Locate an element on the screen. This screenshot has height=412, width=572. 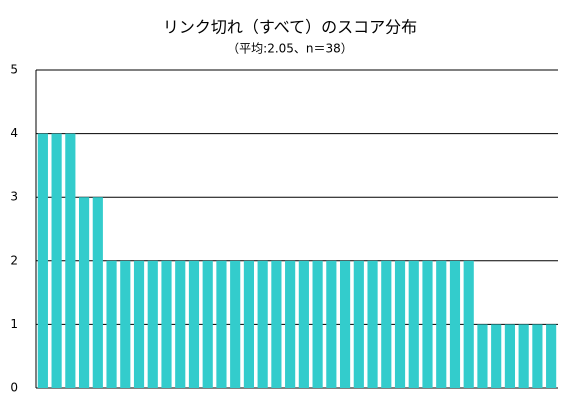
chart-title: リンク切れ（すべて）のスコア分布 is located at coordinates (290, 27).